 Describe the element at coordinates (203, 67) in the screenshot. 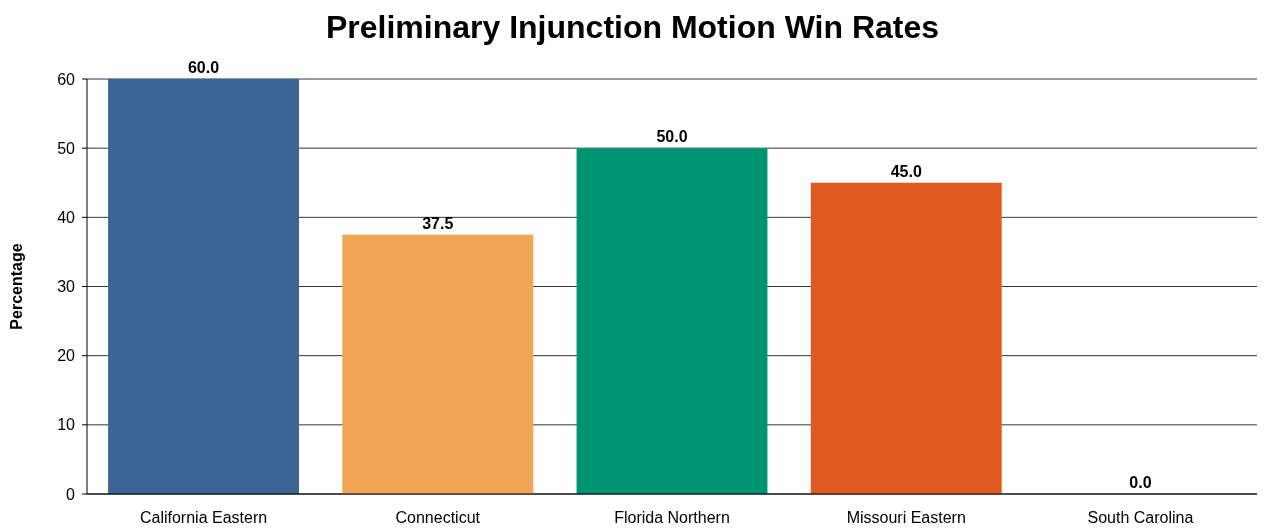

I see `data-label: 60.0` at that location.